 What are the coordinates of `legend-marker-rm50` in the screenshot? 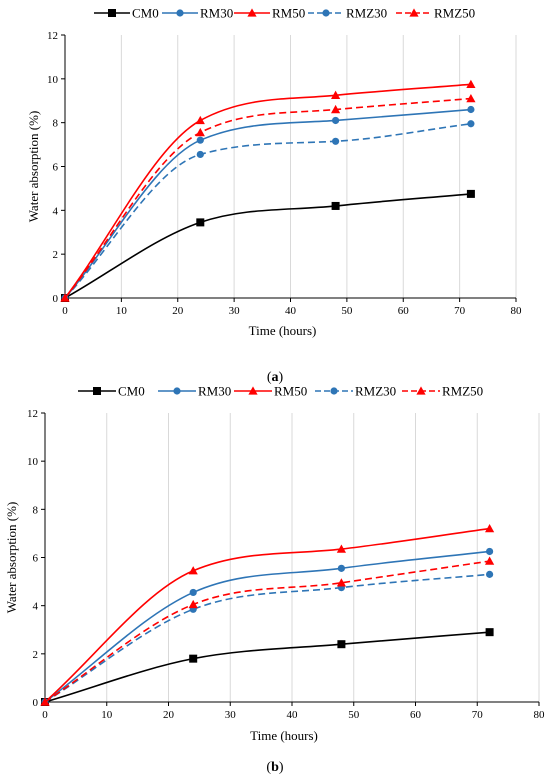 It's located at (253, 390).